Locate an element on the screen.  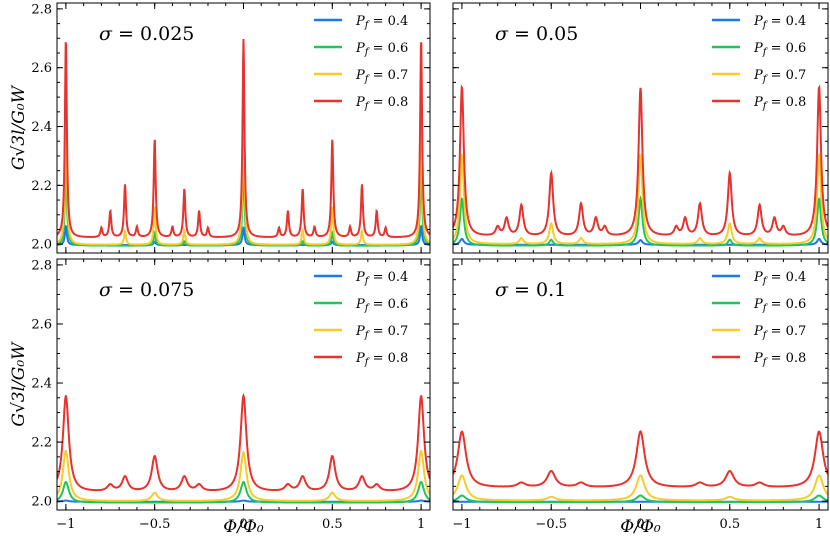
sigma-annotation: σ = 0.05 is located at coordinates (536, 34).